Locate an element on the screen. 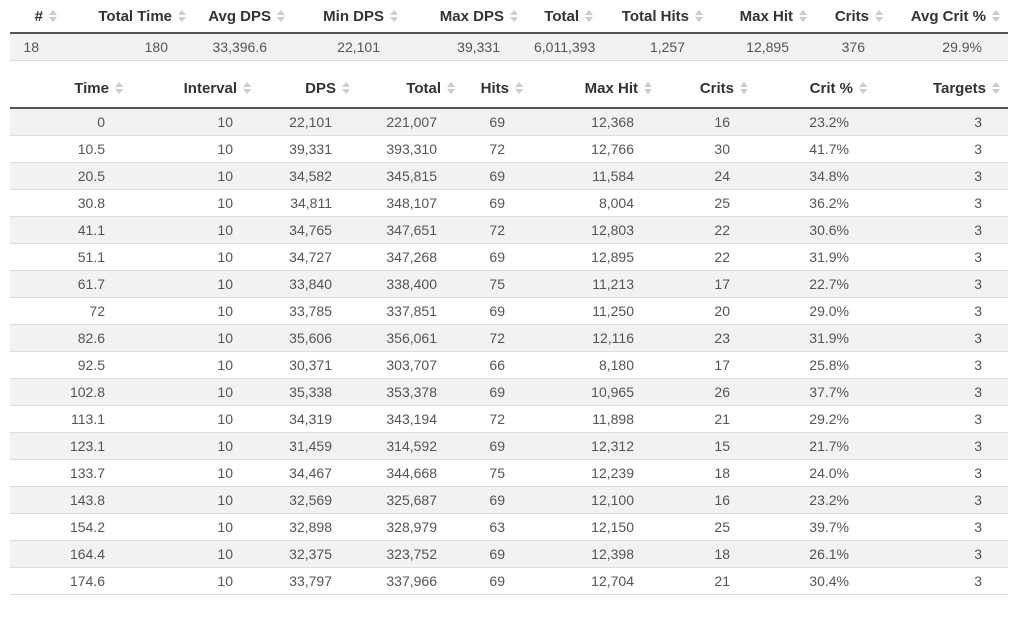 Image resolution: width=1024 pixels, height=633 pixels. col-header-label: DPS is located at coordinates (320, 88).